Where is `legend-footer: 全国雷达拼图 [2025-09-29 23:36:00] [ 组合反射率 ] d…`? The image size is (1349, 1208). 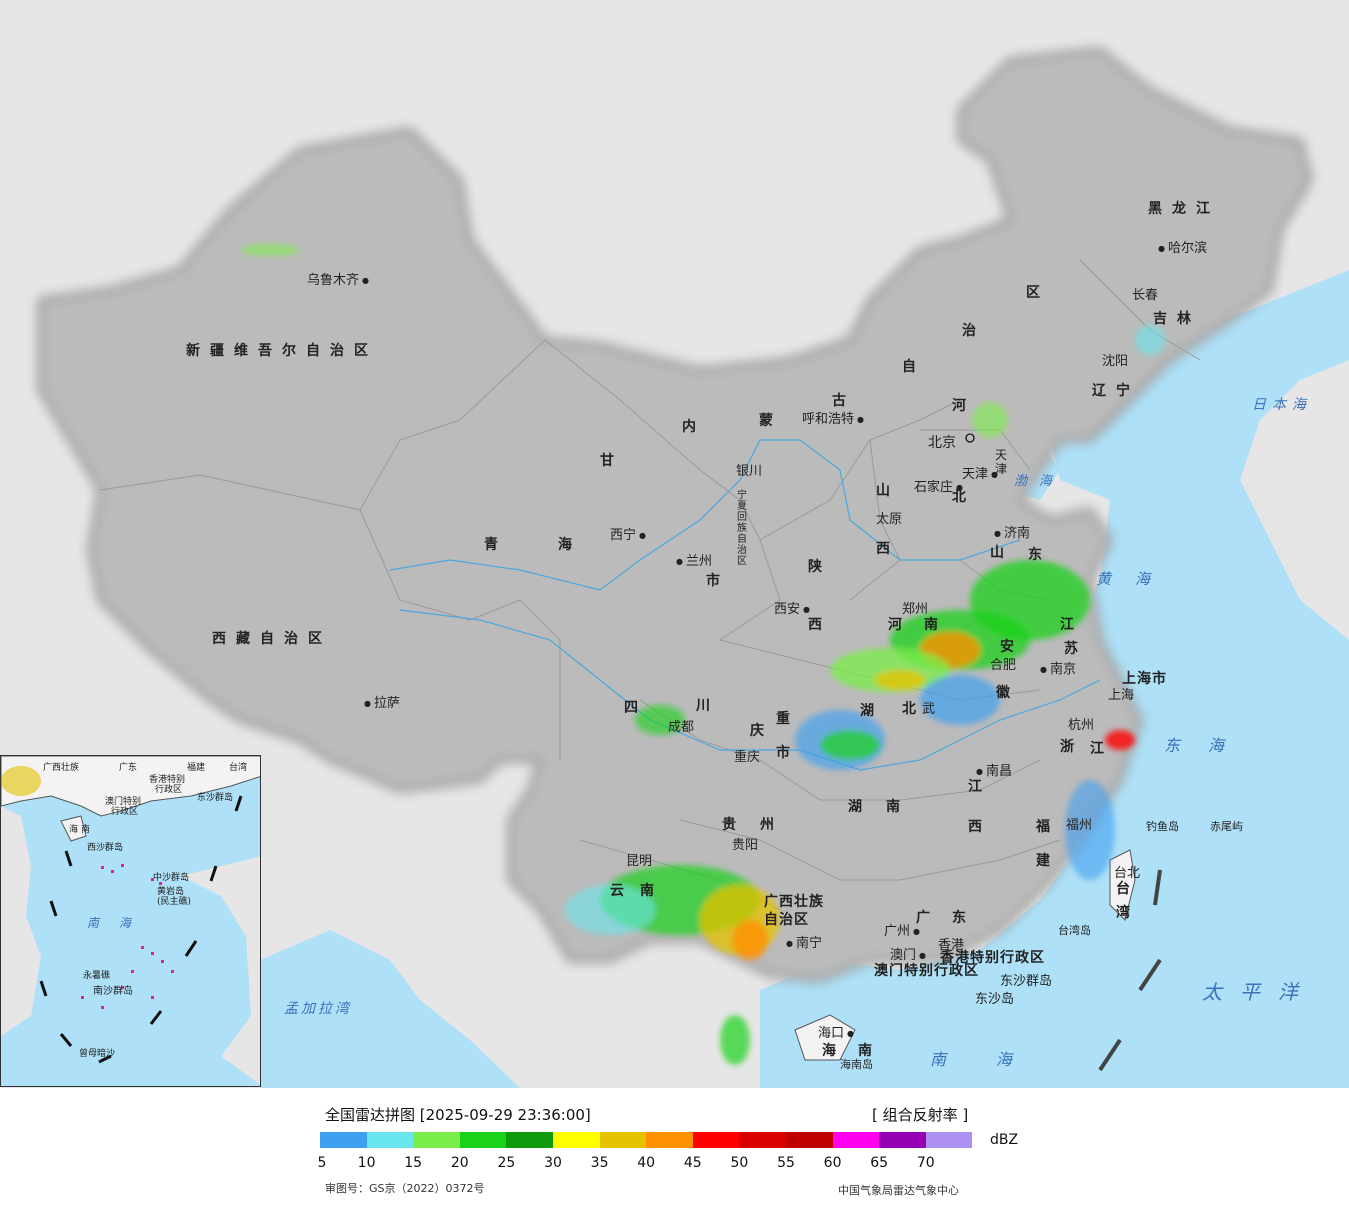 legend-footer: 全国雷达拼图 [2025-09-29 23:36:00] [ 组合反射率 ] d… is located at coordinates (674, 1148).